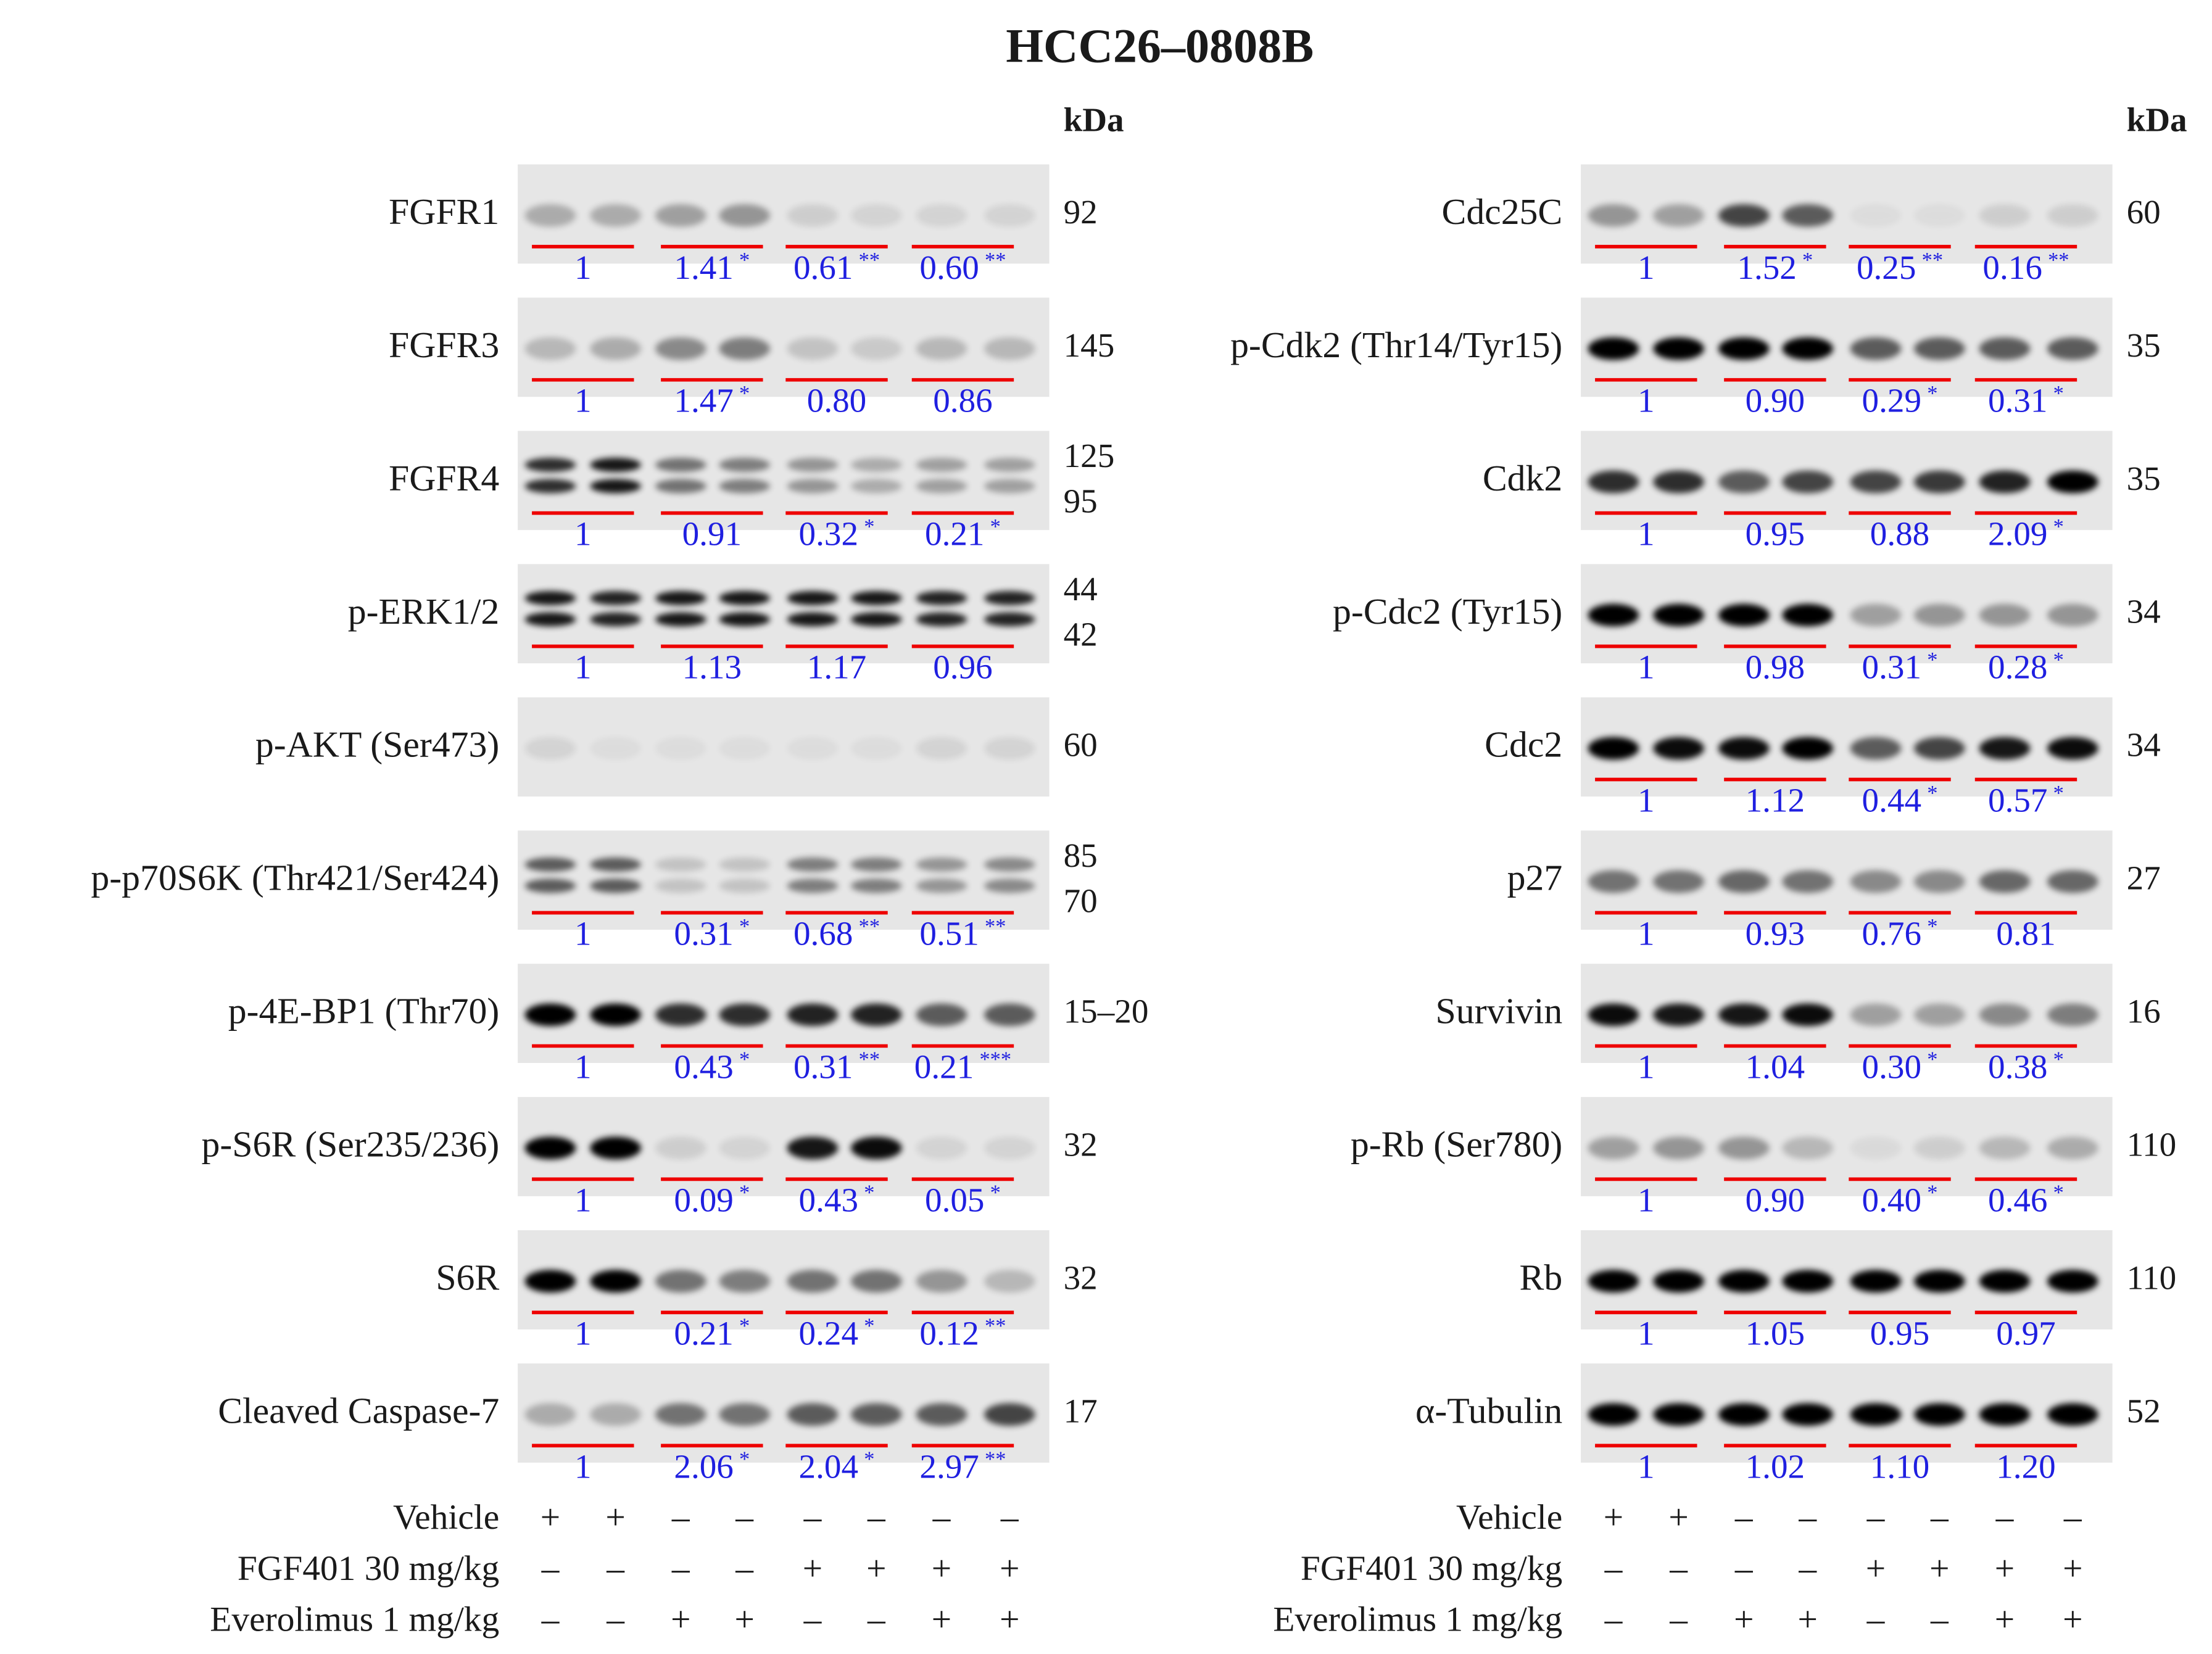 Image resolution: width=2212 pixels, height=1654 pixels. Describe the element at coordinates (1541, 1277) in the screenshot. I see `protein-label: Rb` at that location.